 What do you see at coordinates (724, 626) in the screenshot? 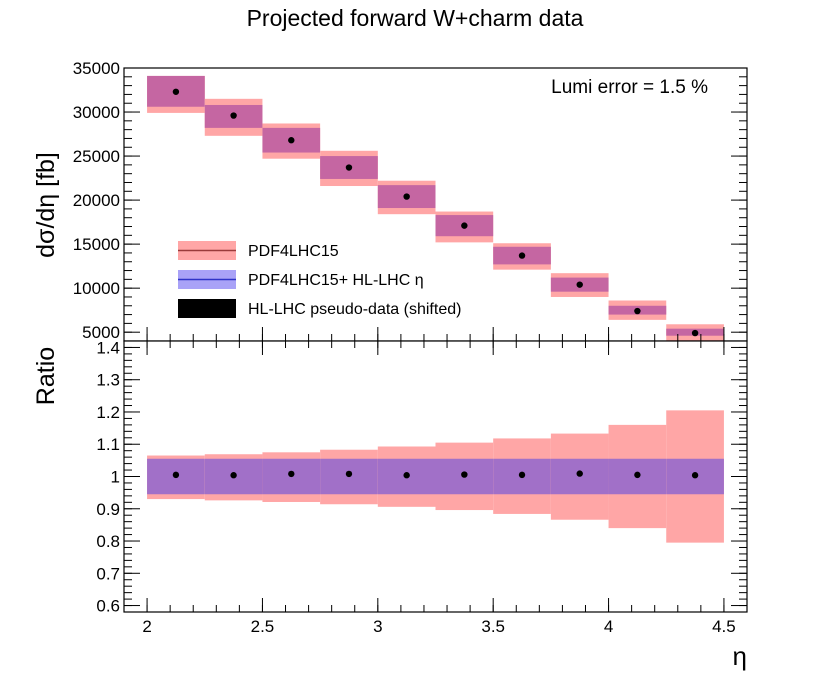
I see `x-tick-label-6: 4.5` at bounding box center [724, 626].